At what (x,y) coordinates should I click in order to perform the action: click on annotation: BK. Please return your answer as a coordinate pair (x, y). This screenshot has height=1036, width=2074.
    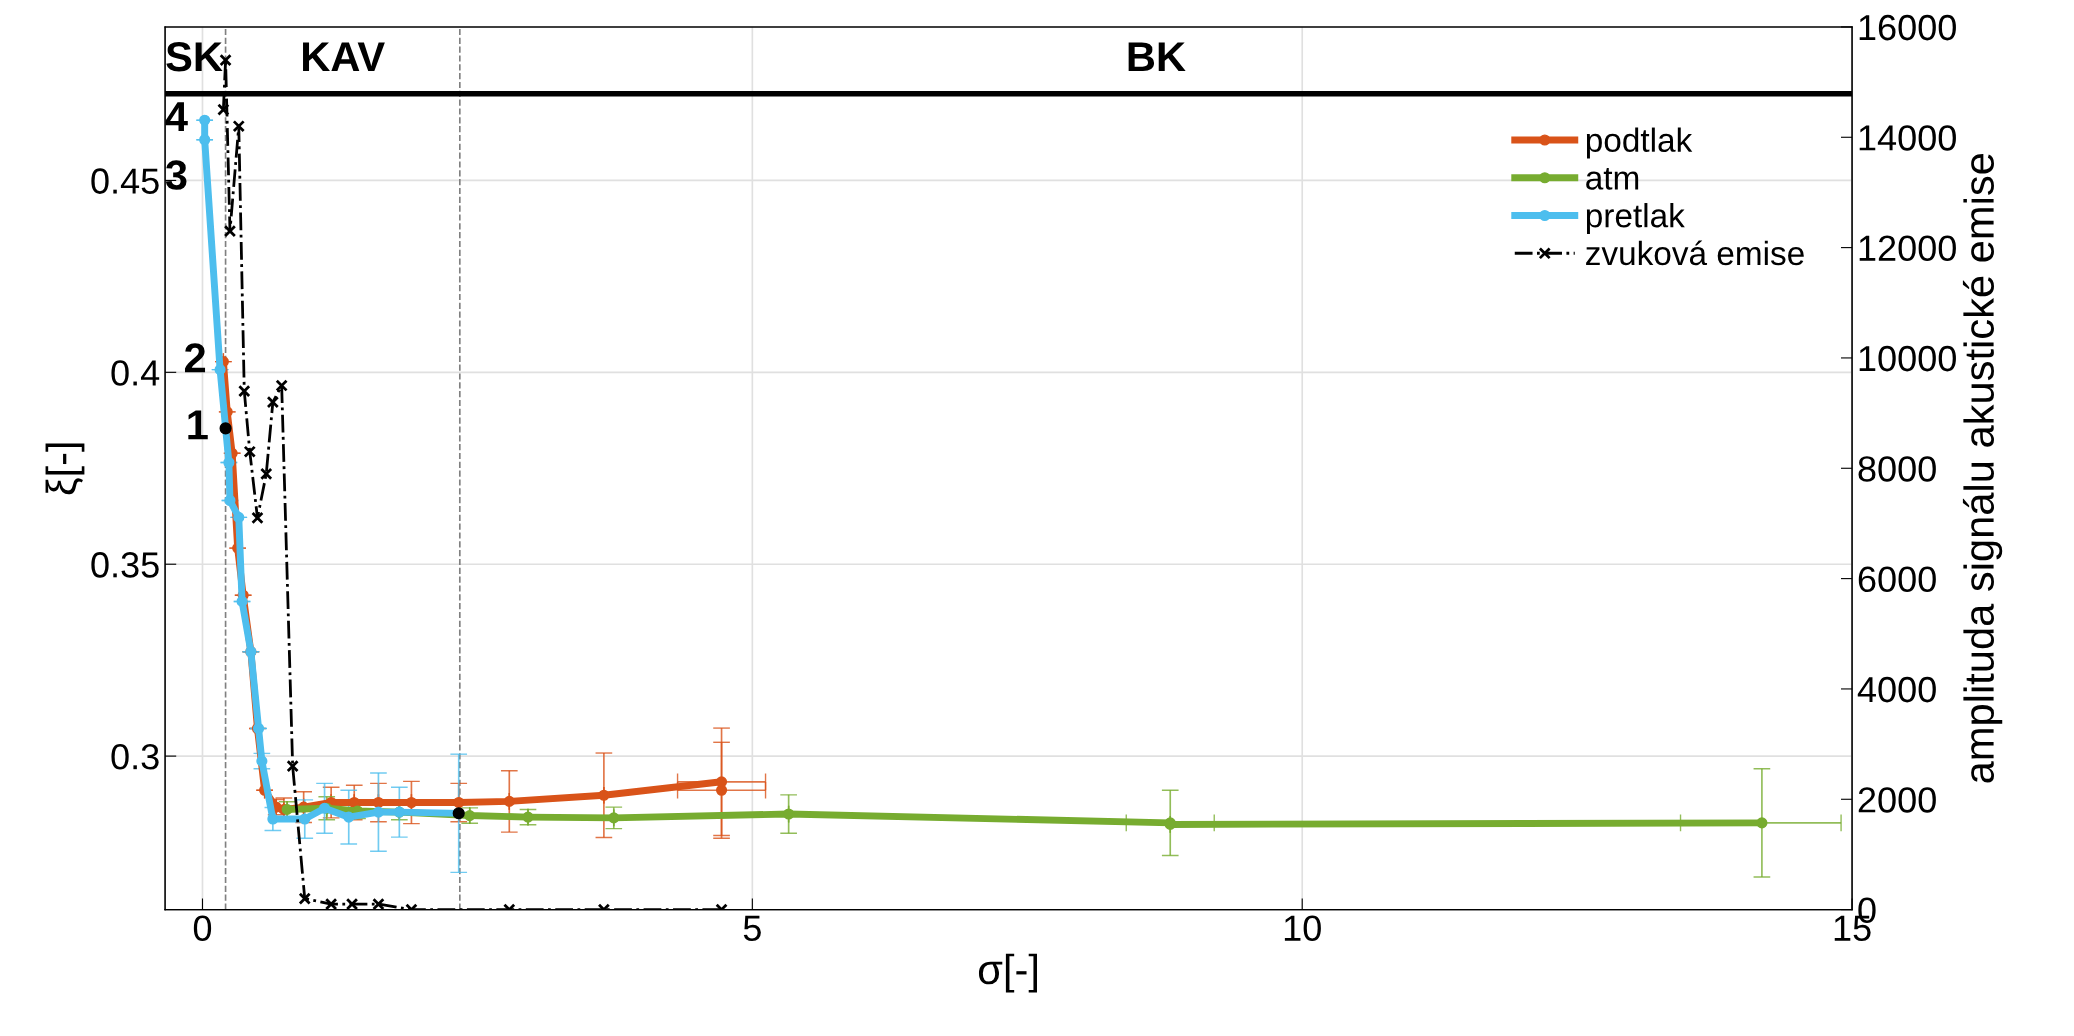
    Looking at the image, I should click on (1157, 57).